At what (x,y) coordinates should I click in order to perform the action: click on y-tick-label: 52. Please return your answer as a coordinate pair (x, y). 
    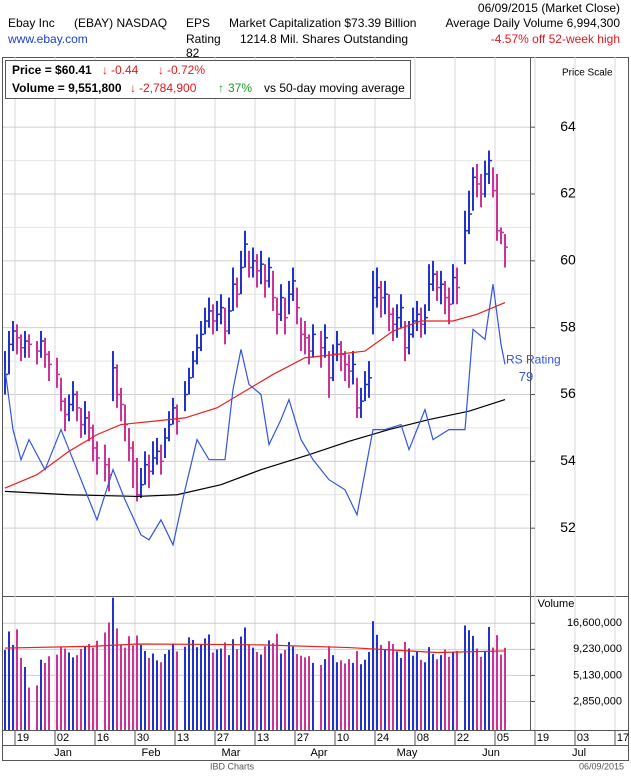
    Looking at the image, I should click on (568, 527).